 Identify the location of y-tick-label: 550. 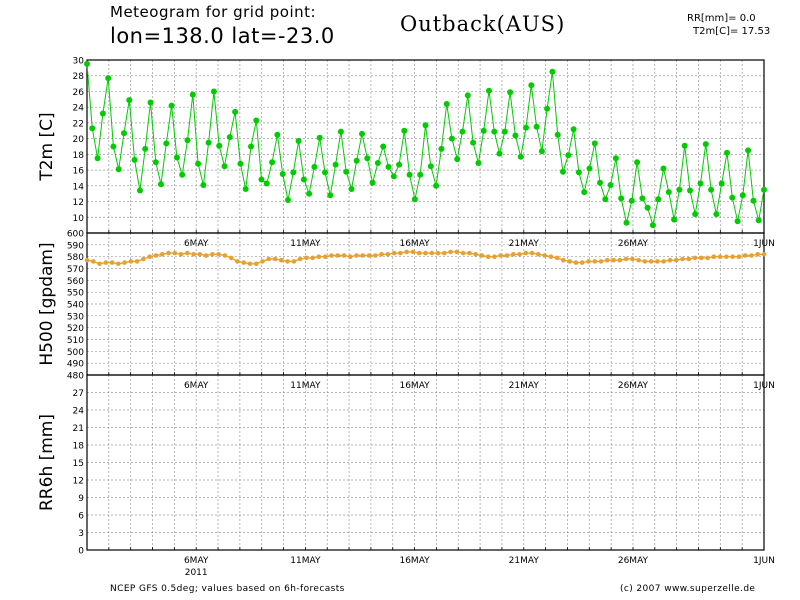
(75, 294).